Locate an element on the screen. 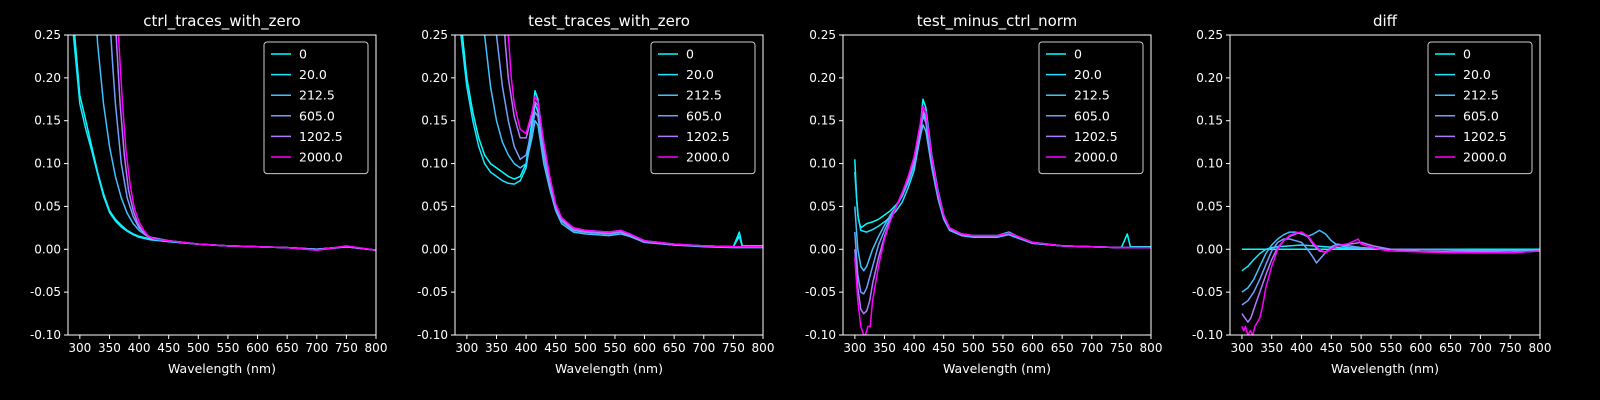 The image size is (1600, 400). chart-title: diff is located at coordinates (1385, 21).